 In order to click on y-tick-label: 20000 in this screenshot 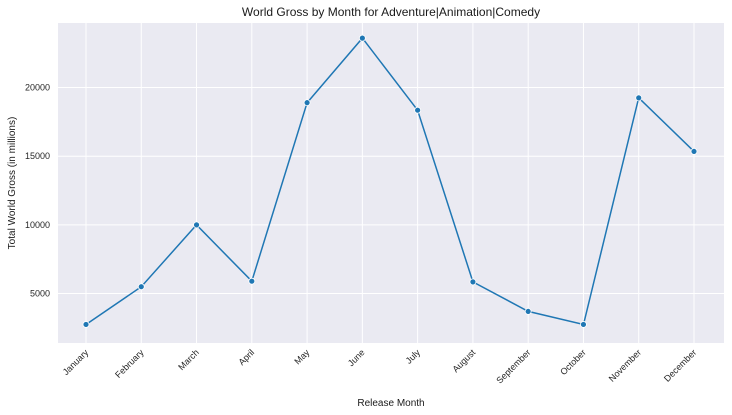, I will do `click(37, 88)`.